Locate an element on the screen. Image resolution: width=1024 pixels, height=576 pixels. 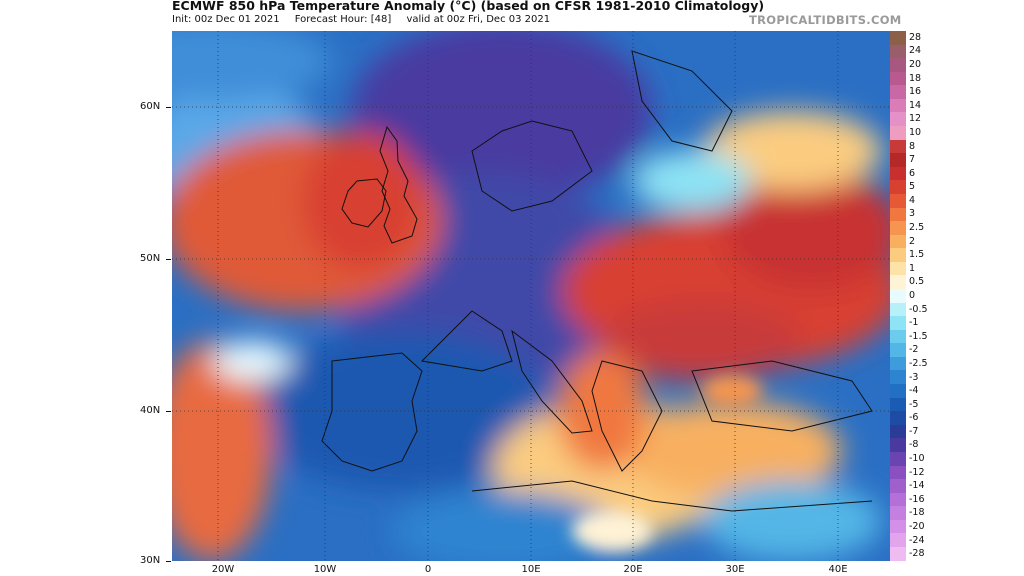
colorbar-label: 10 is located at coordinates (915, 132).